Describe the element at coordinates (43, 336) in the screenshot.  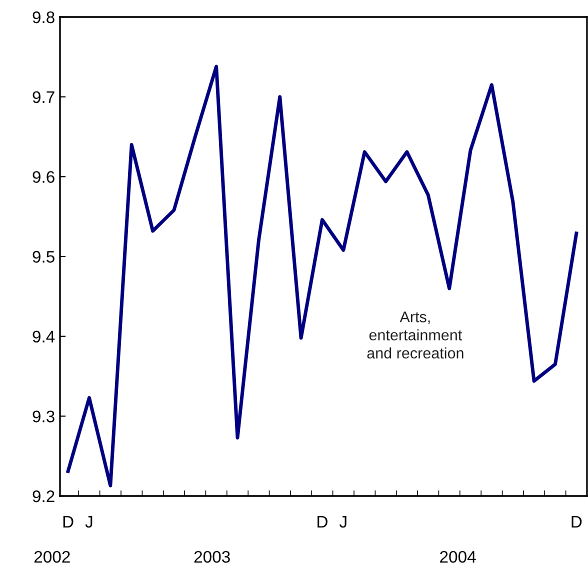
I see `y-tick-label: 9.4` at that location.